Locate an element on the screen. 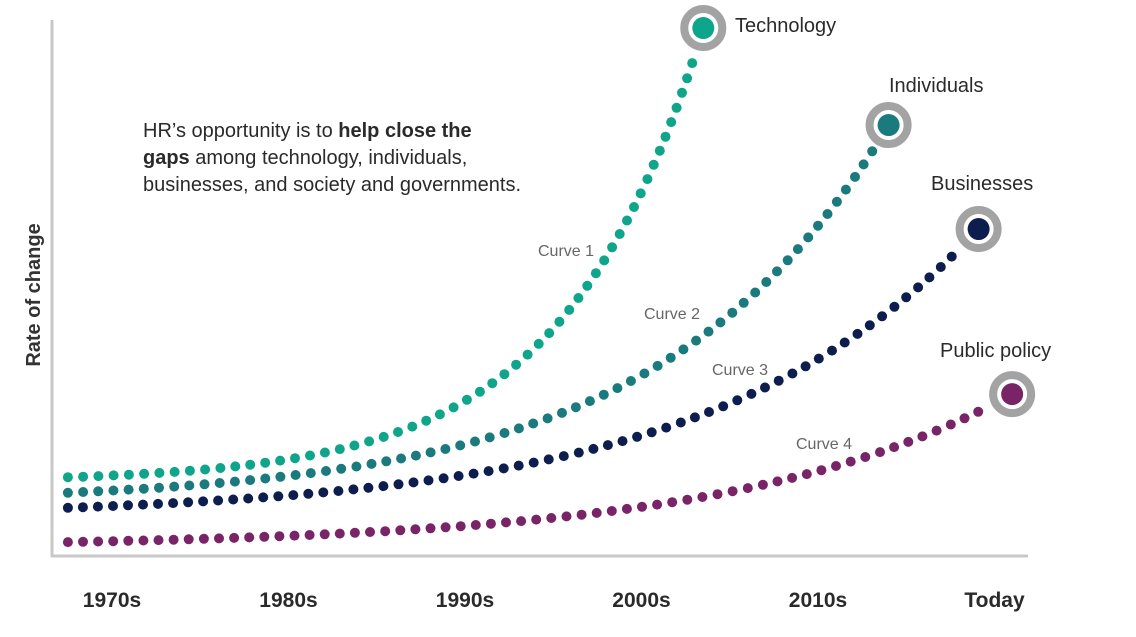 This screenshot has height=637, width=1136. series-name-label: Public policy is located at coordinates (995, 351).